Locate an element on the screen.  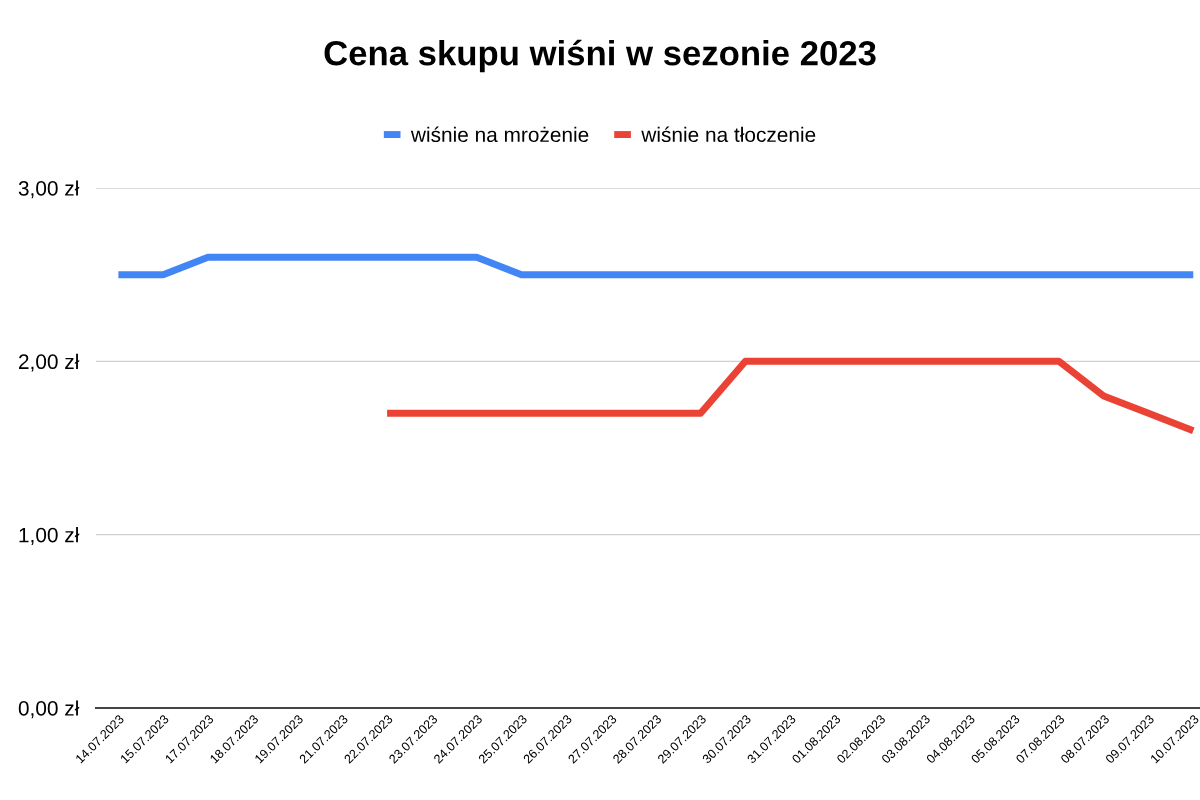
y-tick-label: 0,00 zł is located at coordinates (49, 709).